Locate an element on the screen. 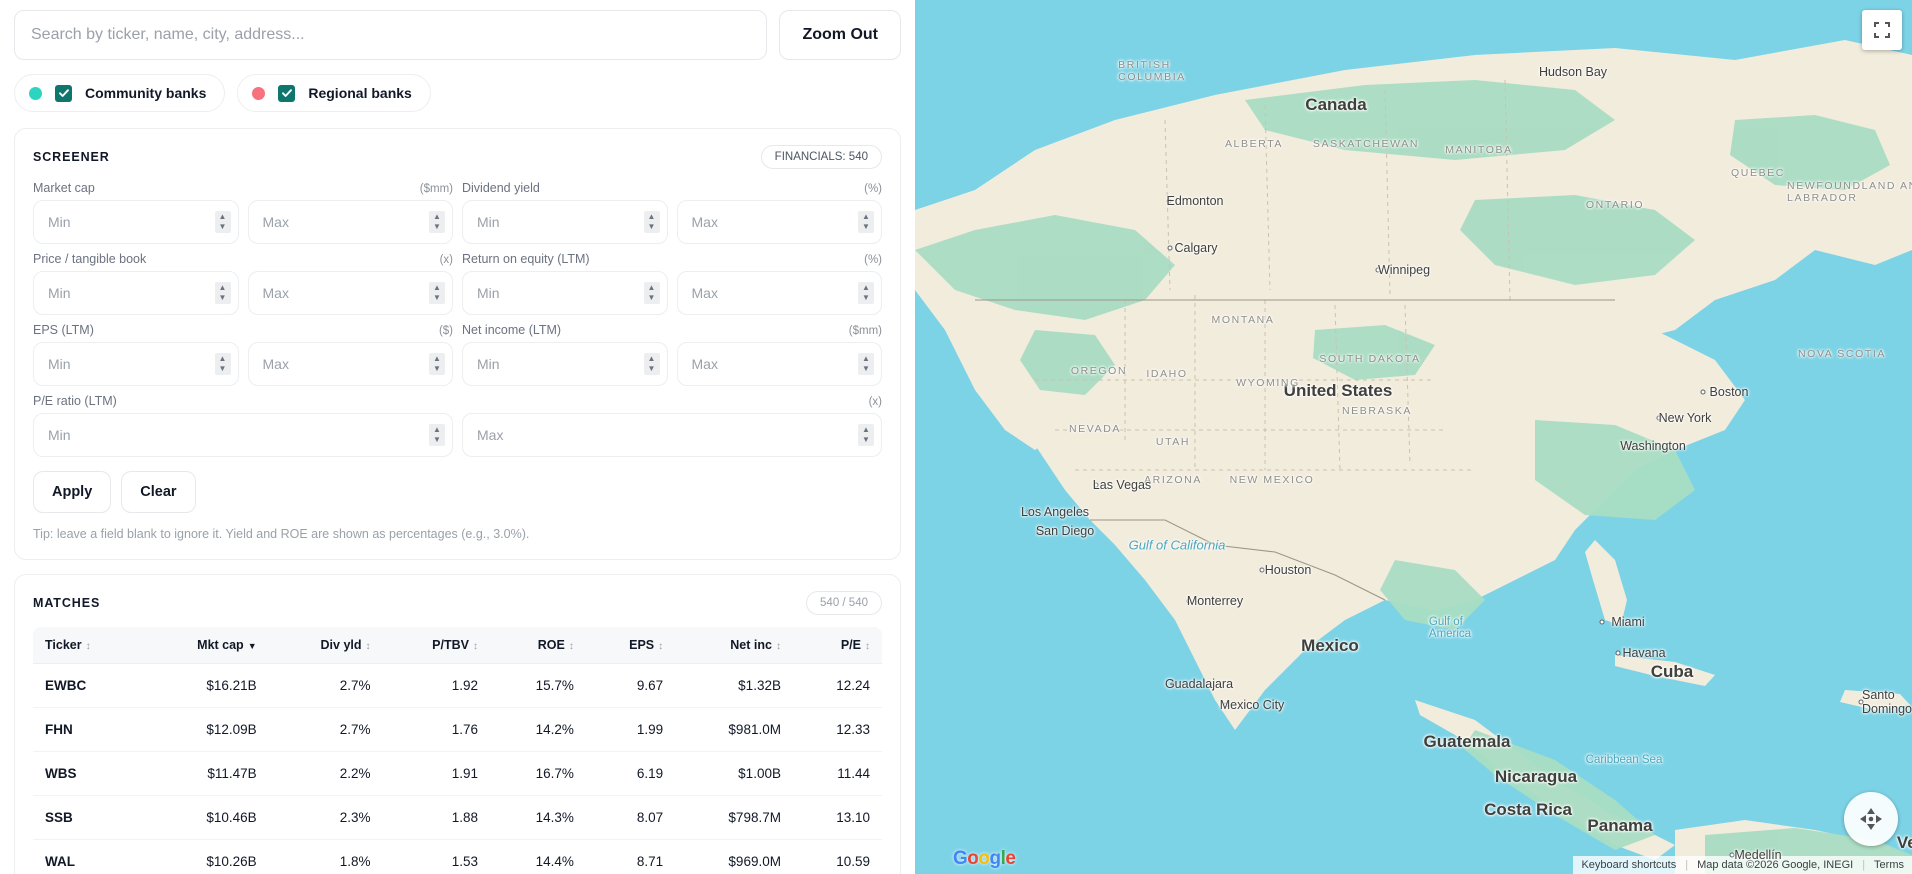 Image resolution: width=1912 pixels, height=874 pixels. screener-field-label: Market cap is located at coordinates (64, 188).